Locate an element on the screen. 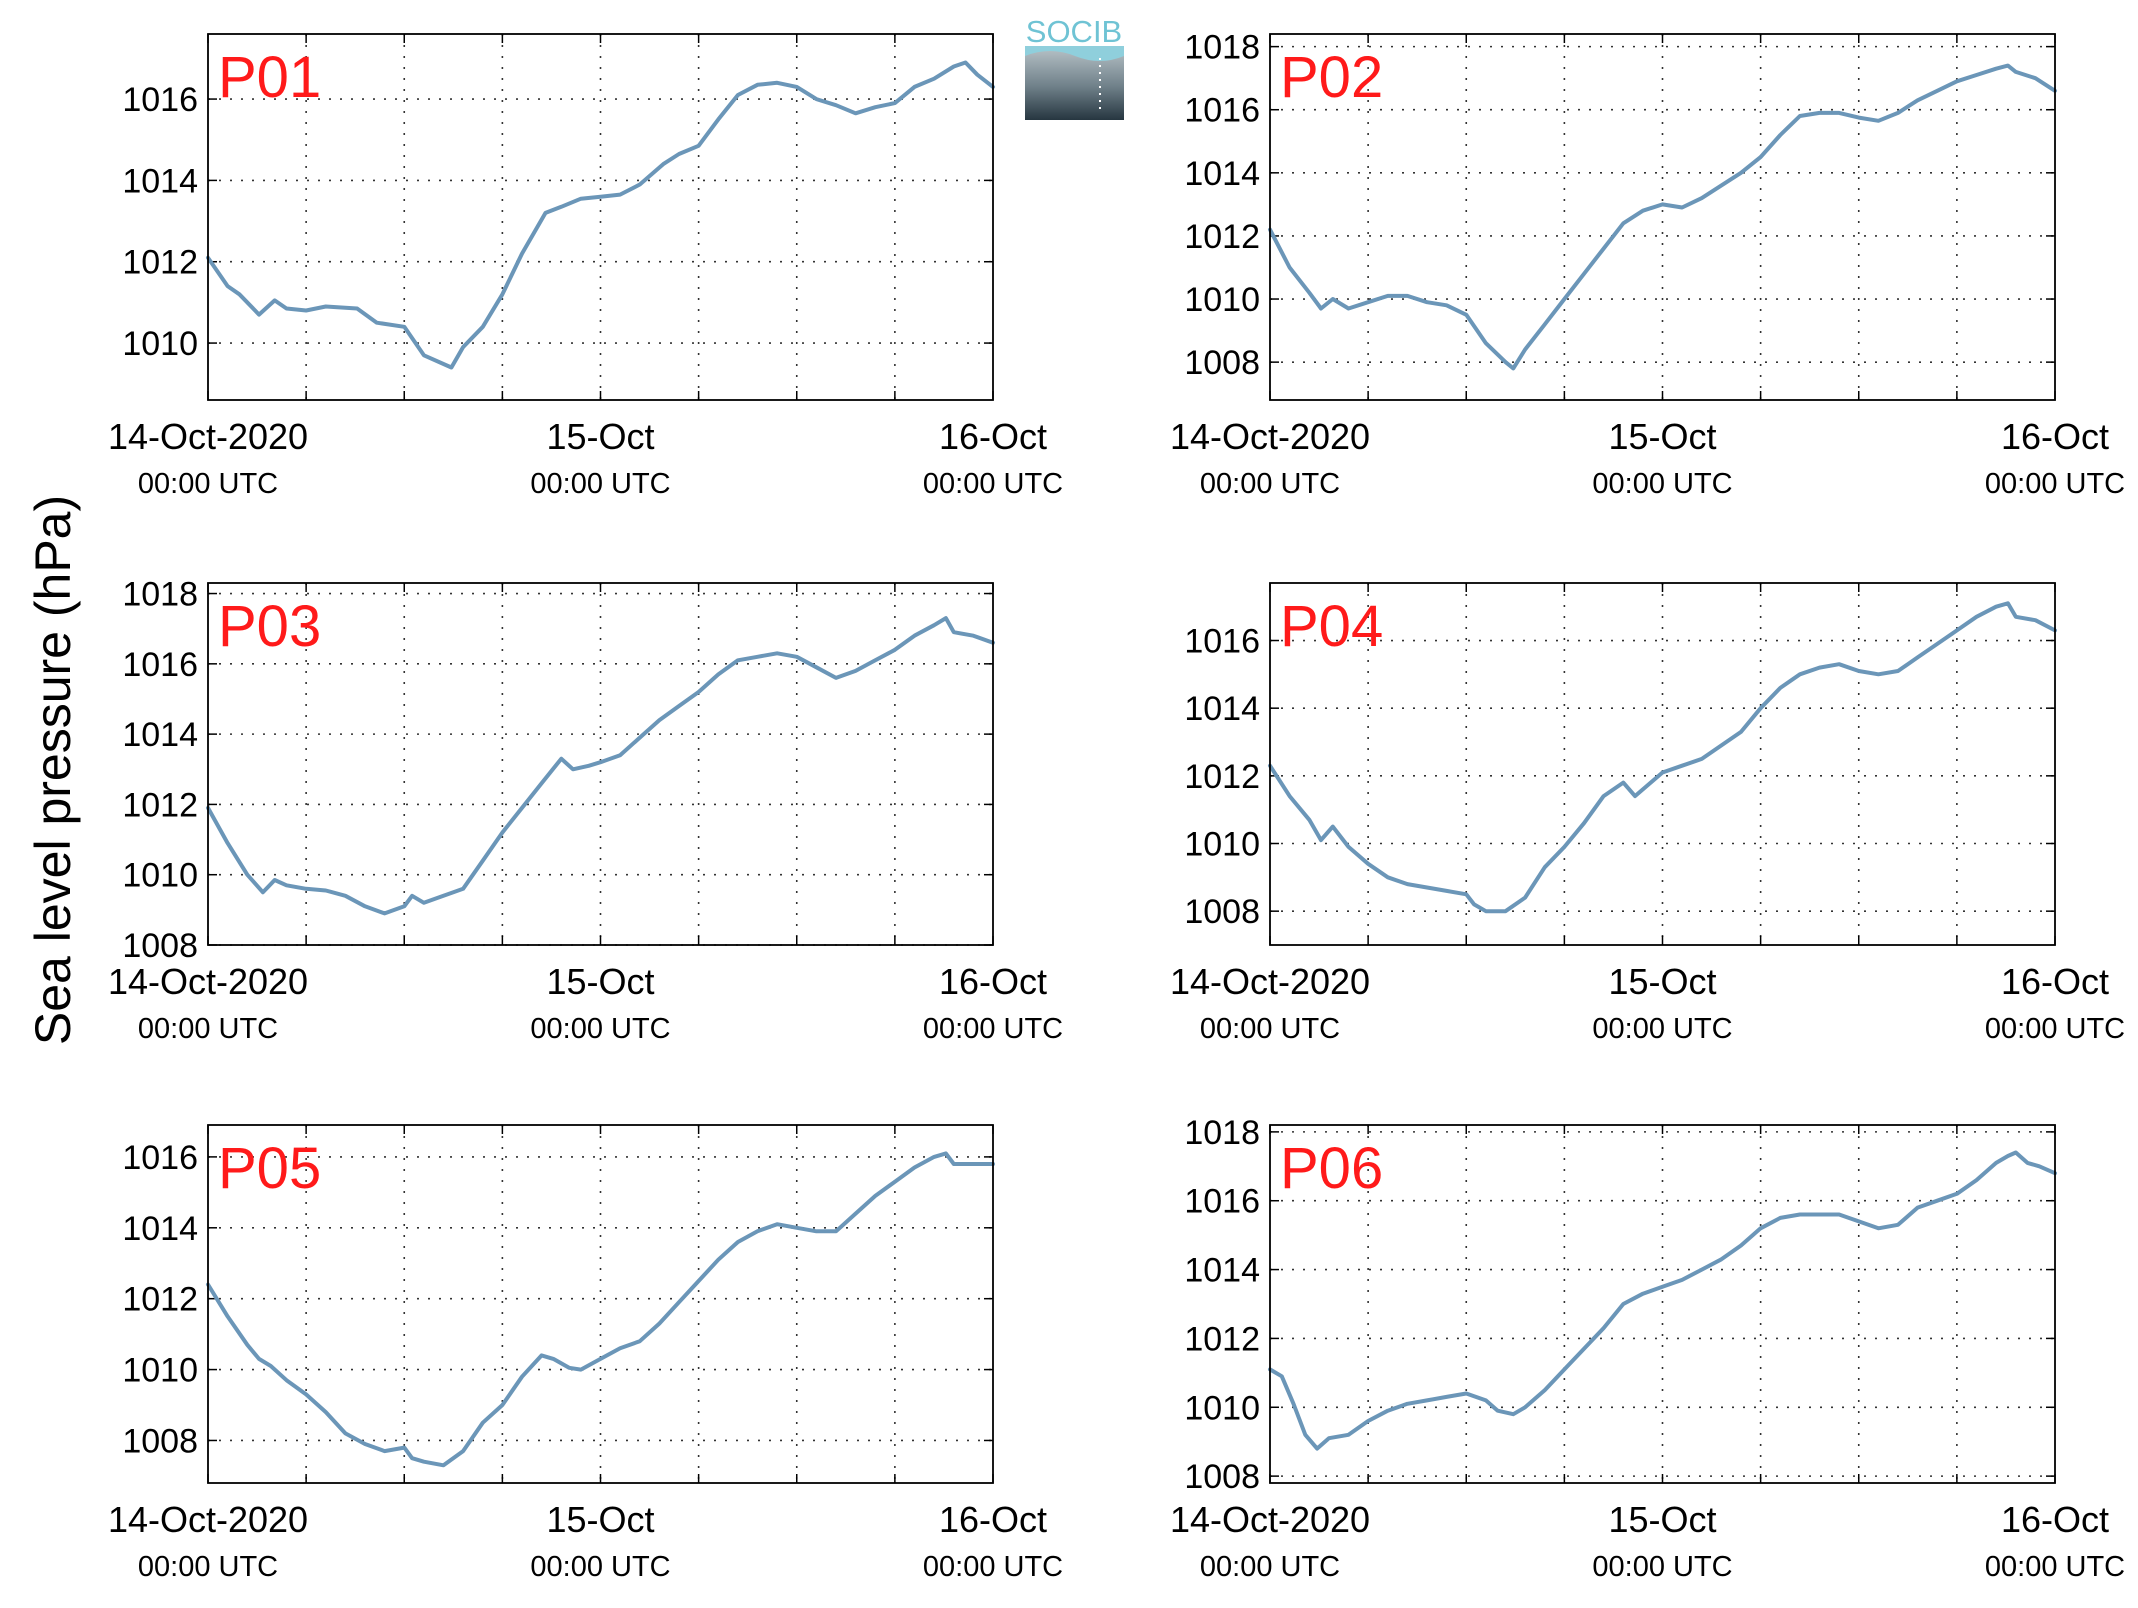 The image size is (2138, 1608). panel-label: P01 is located at coordinates (269, 77).